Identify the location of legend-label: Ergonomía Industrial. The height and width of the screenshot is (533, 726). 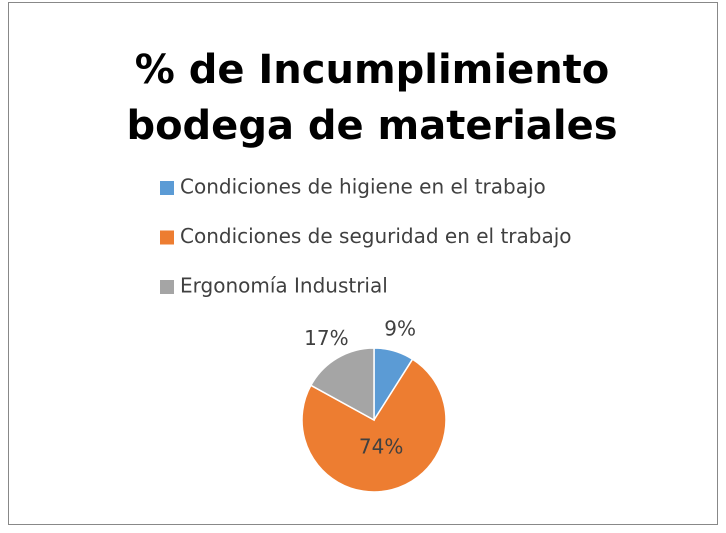
(284, 286).